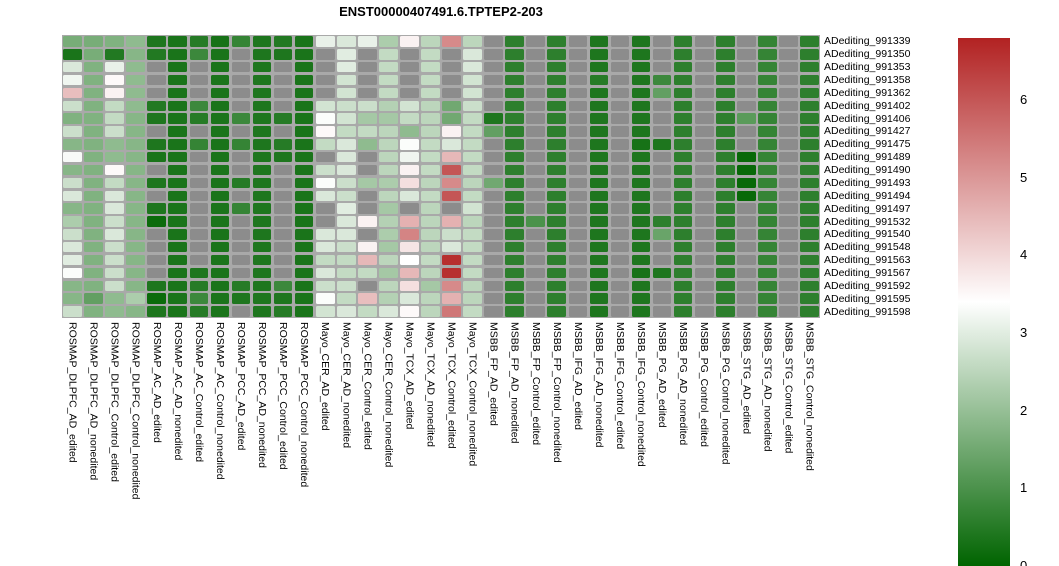  I want to click on colorbar-gradient, so click(984, 302).